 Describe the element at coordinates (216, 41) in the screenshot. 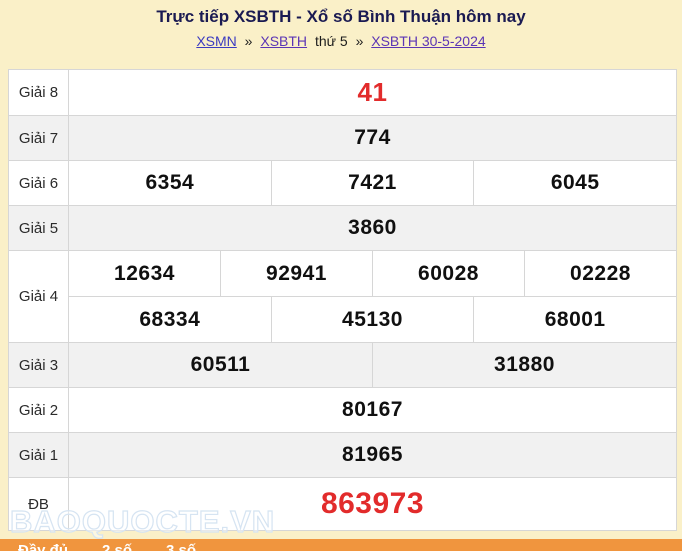

I see `breadcrumb-link-xsmn: XSMN` at that location.